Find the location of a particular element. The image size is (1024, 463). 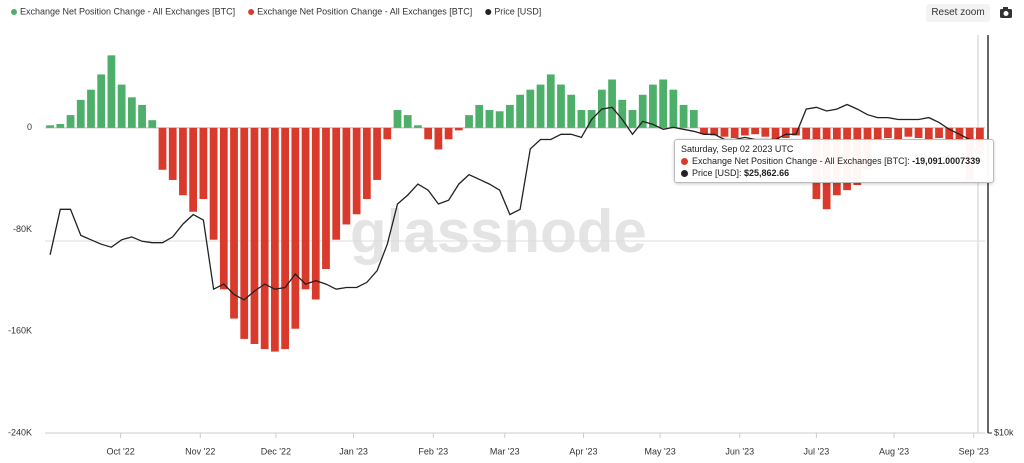

tooltip-label: Price [USD]: is located at coordinates (717, 173).